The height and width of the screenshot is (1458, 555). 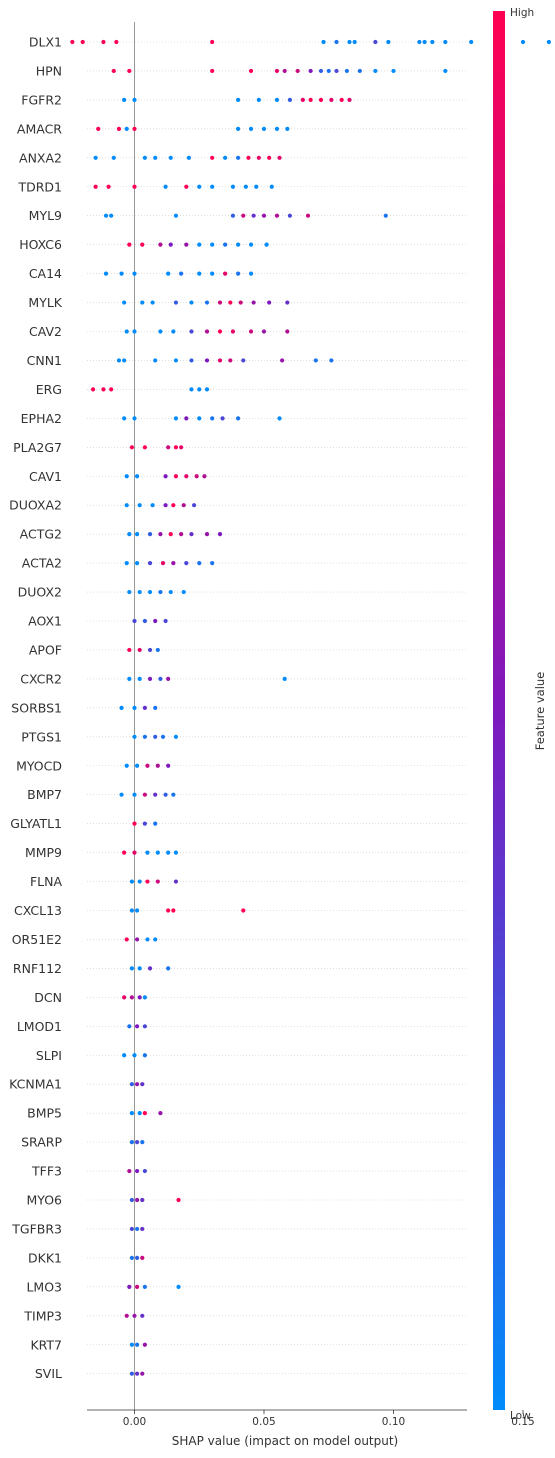 I want to click on feature-label: BMP5, so click(x=44, y=1113).